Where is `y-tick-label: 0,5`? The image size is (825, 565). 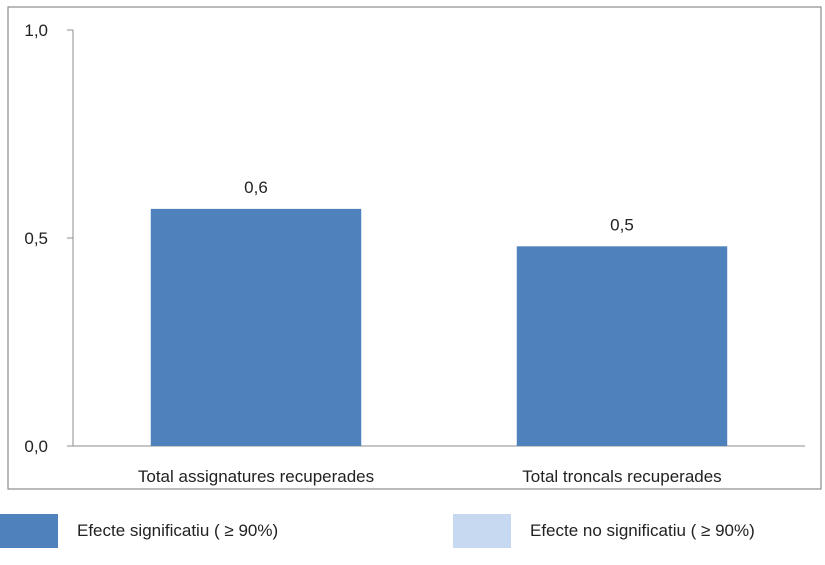
y-tick-label: 0,5 is located at coordinates (36, 238).